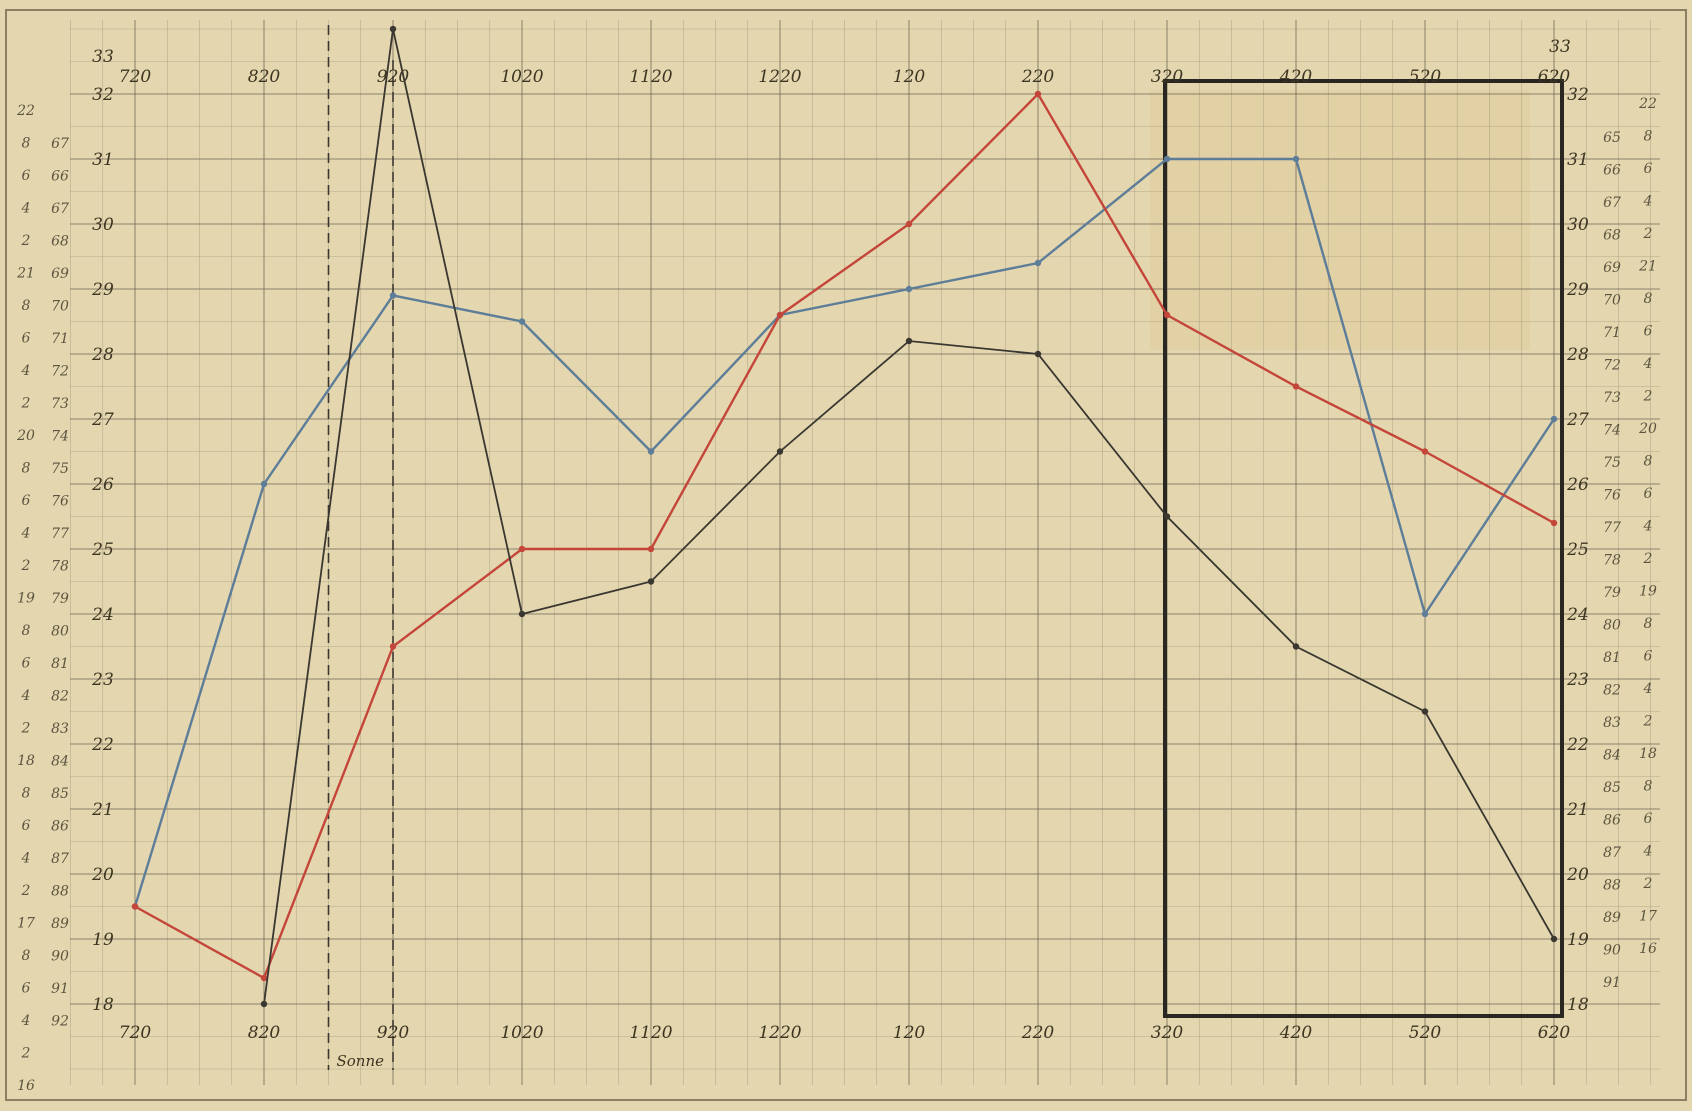 Image resolution: width=1692 pixels, height=1111 pixels. What do you see at coordinates (1648, 917) in the screenshot?
I see `right-scale-b-label: 17` at bounding box center [1648, 917].